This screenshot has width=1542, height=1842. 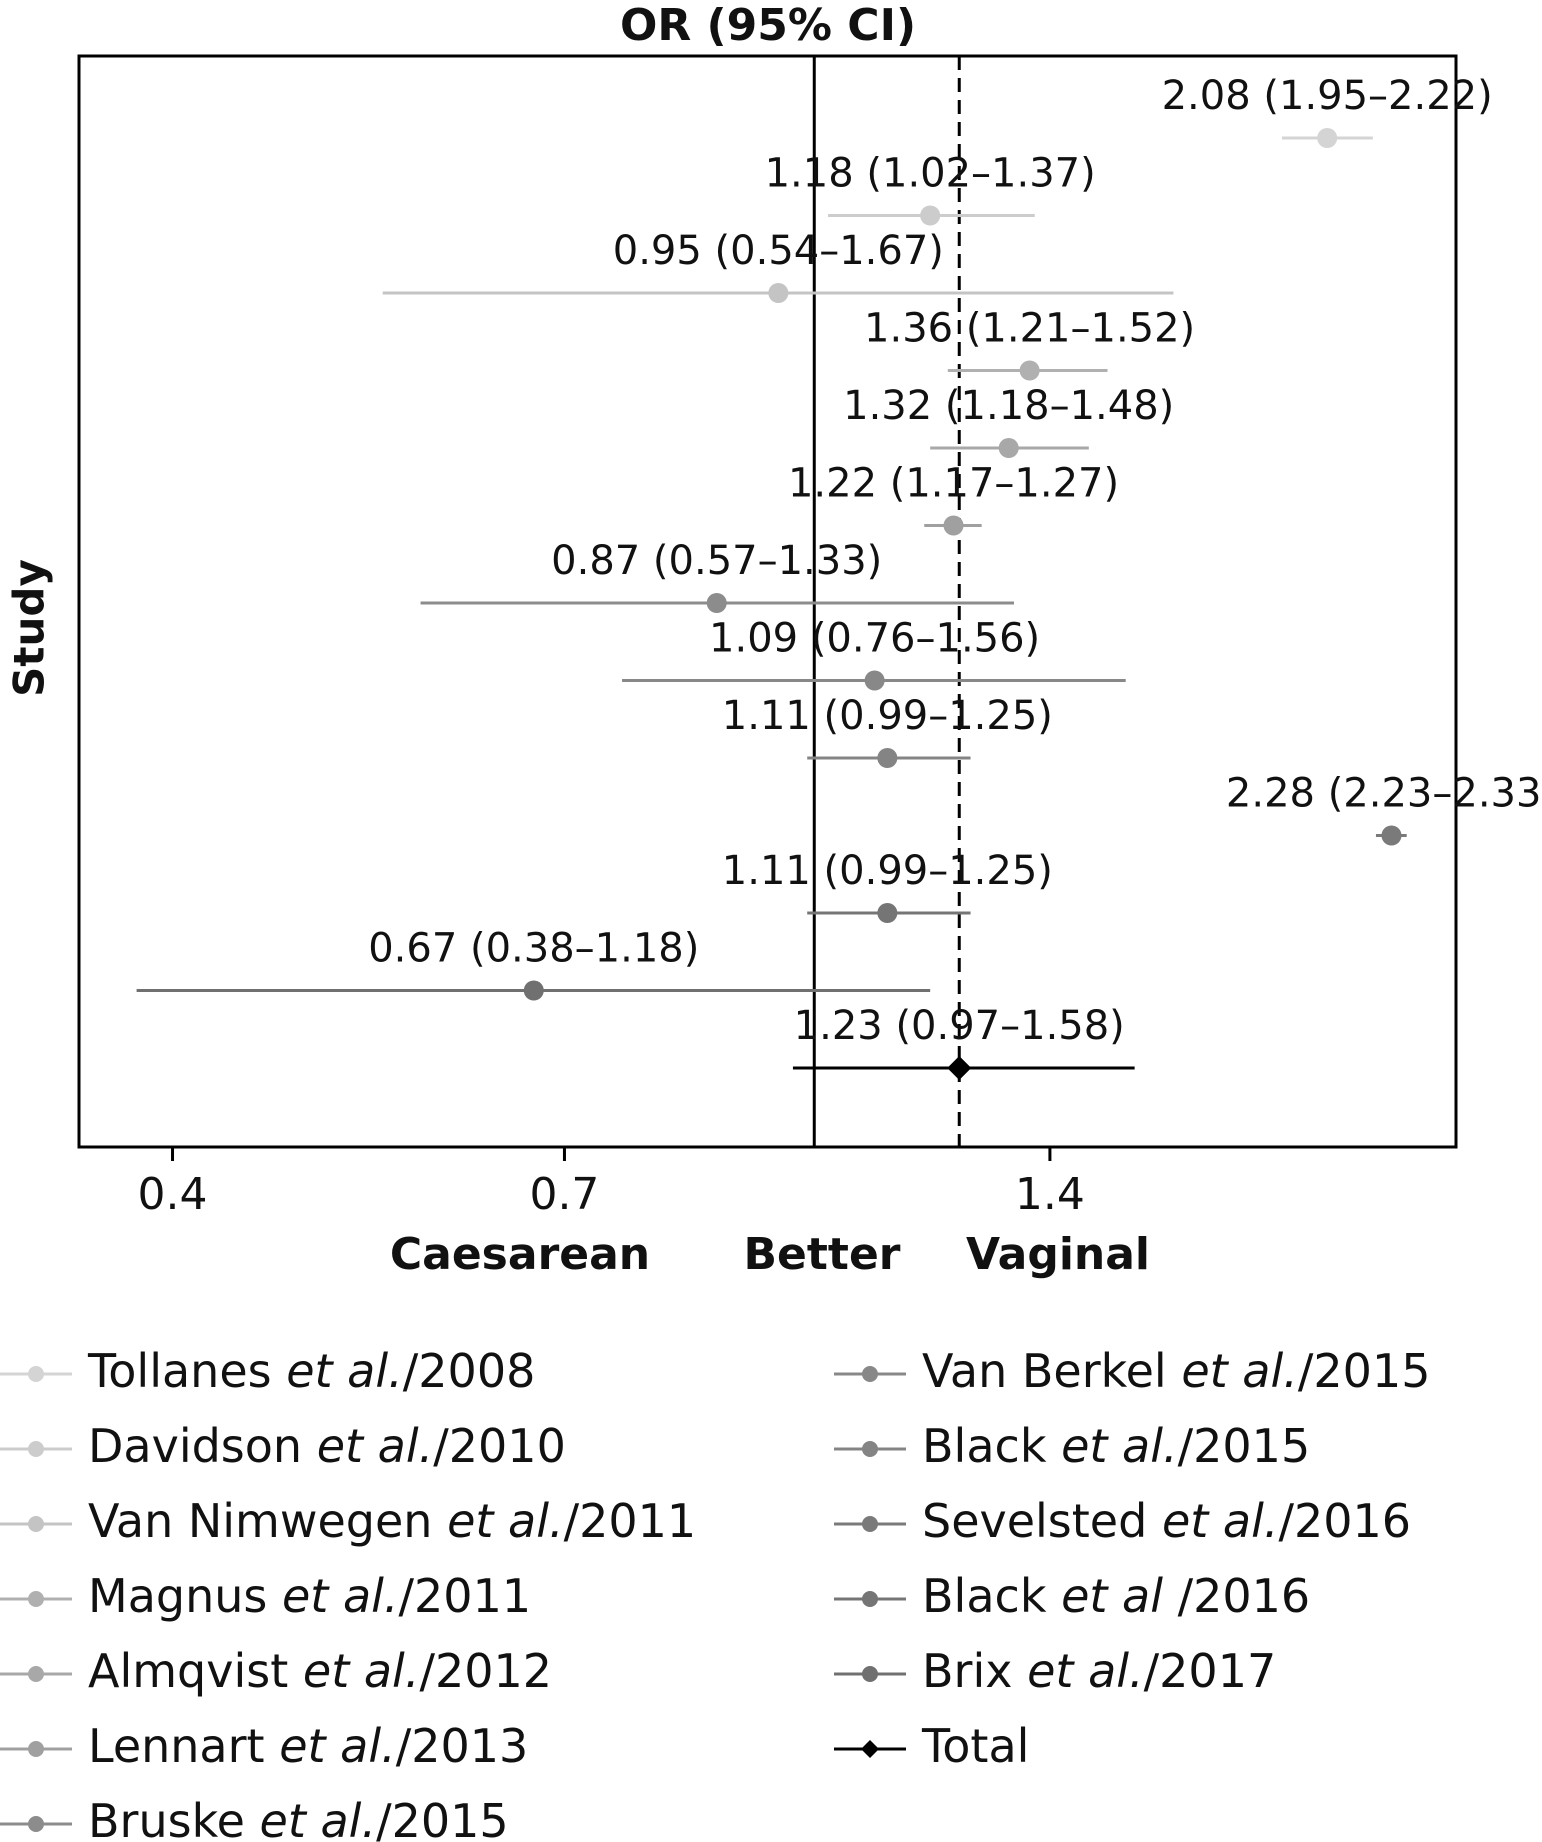 I want to click on x-axis-label: Better, so click(x=822, y=1254).